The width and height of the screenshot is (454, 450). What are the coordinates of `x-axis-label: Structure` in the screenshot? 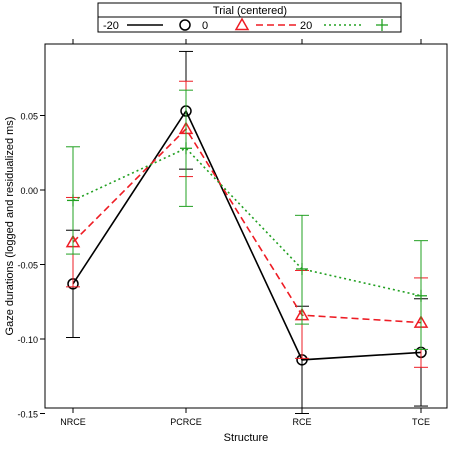 It's located at (246, 438).